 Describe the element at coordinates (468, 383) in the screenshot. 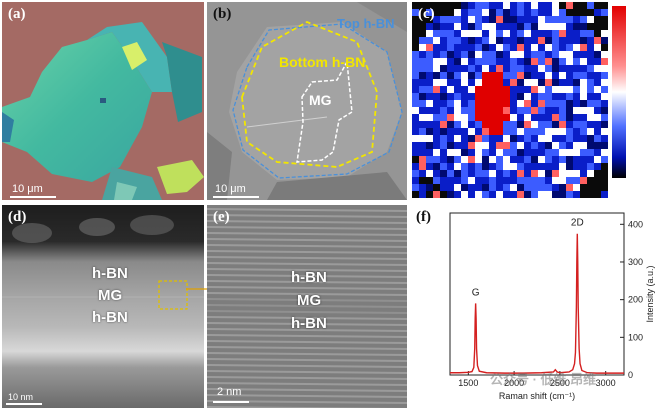

I see `x-tick-label: 1500` at that location.